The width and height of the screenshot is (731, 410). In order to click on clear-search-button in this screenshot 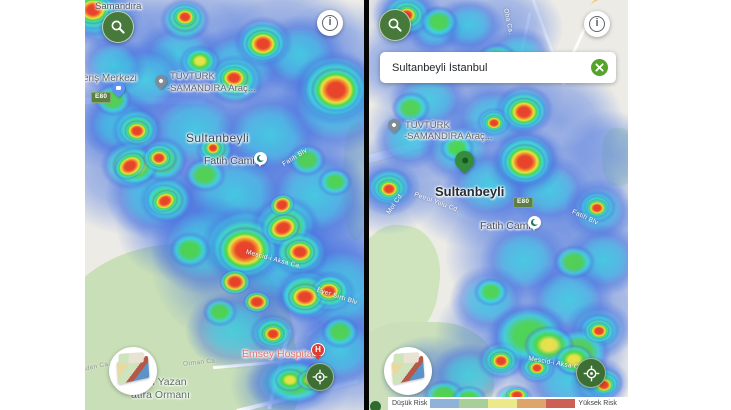, I will do `click(599, 67)`.